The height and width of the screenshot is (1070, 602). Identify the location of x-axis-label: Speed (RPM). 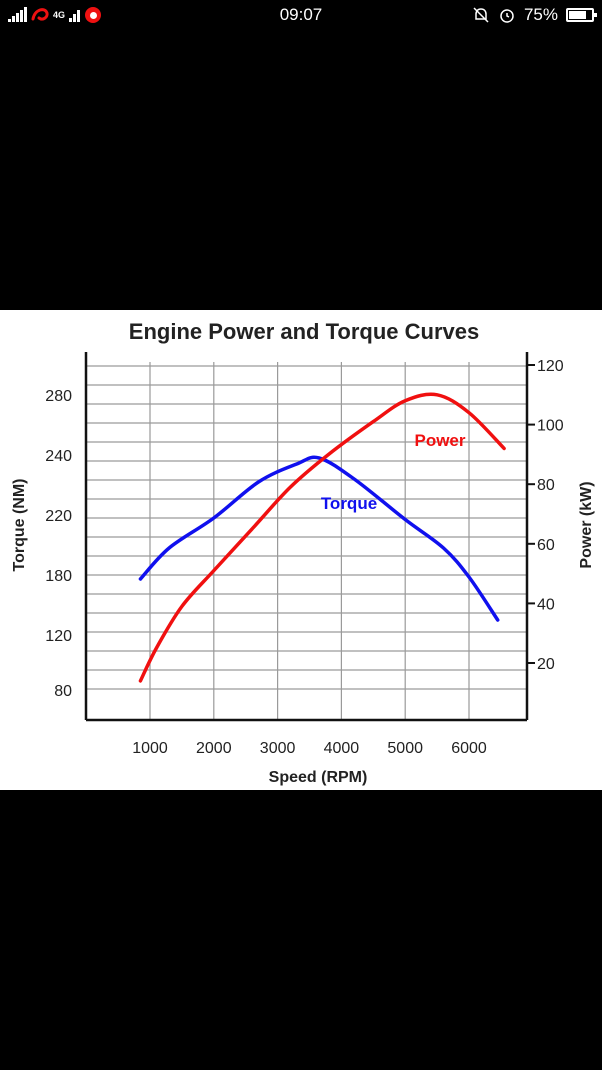
(318, 777).